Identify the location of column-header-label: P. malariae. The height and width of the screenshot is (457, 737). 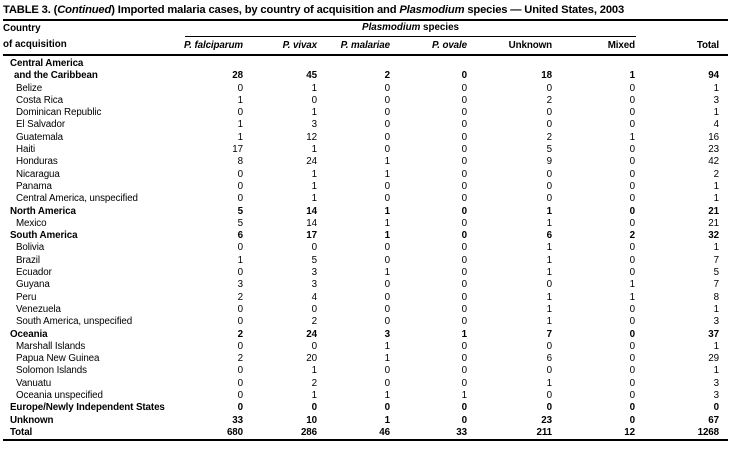
(365, 45).